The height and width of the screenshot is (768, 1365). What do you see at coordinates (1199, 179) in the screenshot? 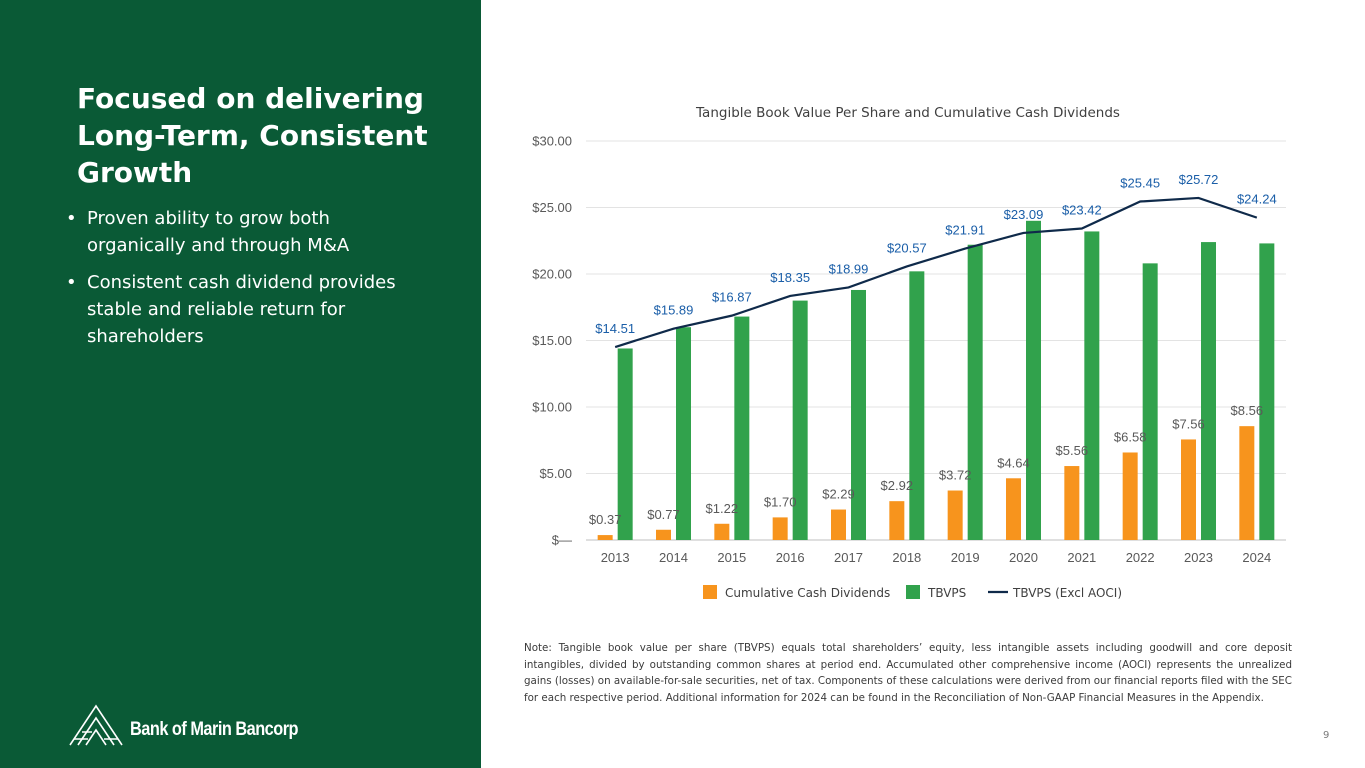
I see `line-data-label: $25.72` at bounding box center [1199, 179].